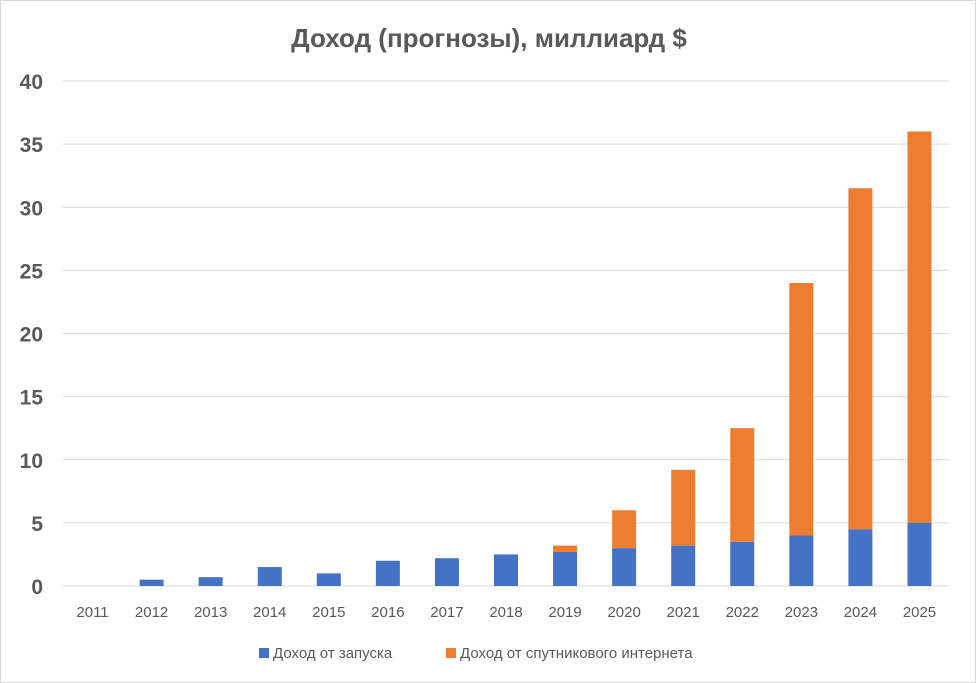  What do you see at coordinates (742, 612) in the screenshot?
I see `x-tick-label: 2022` at bounding box center [742, 612].